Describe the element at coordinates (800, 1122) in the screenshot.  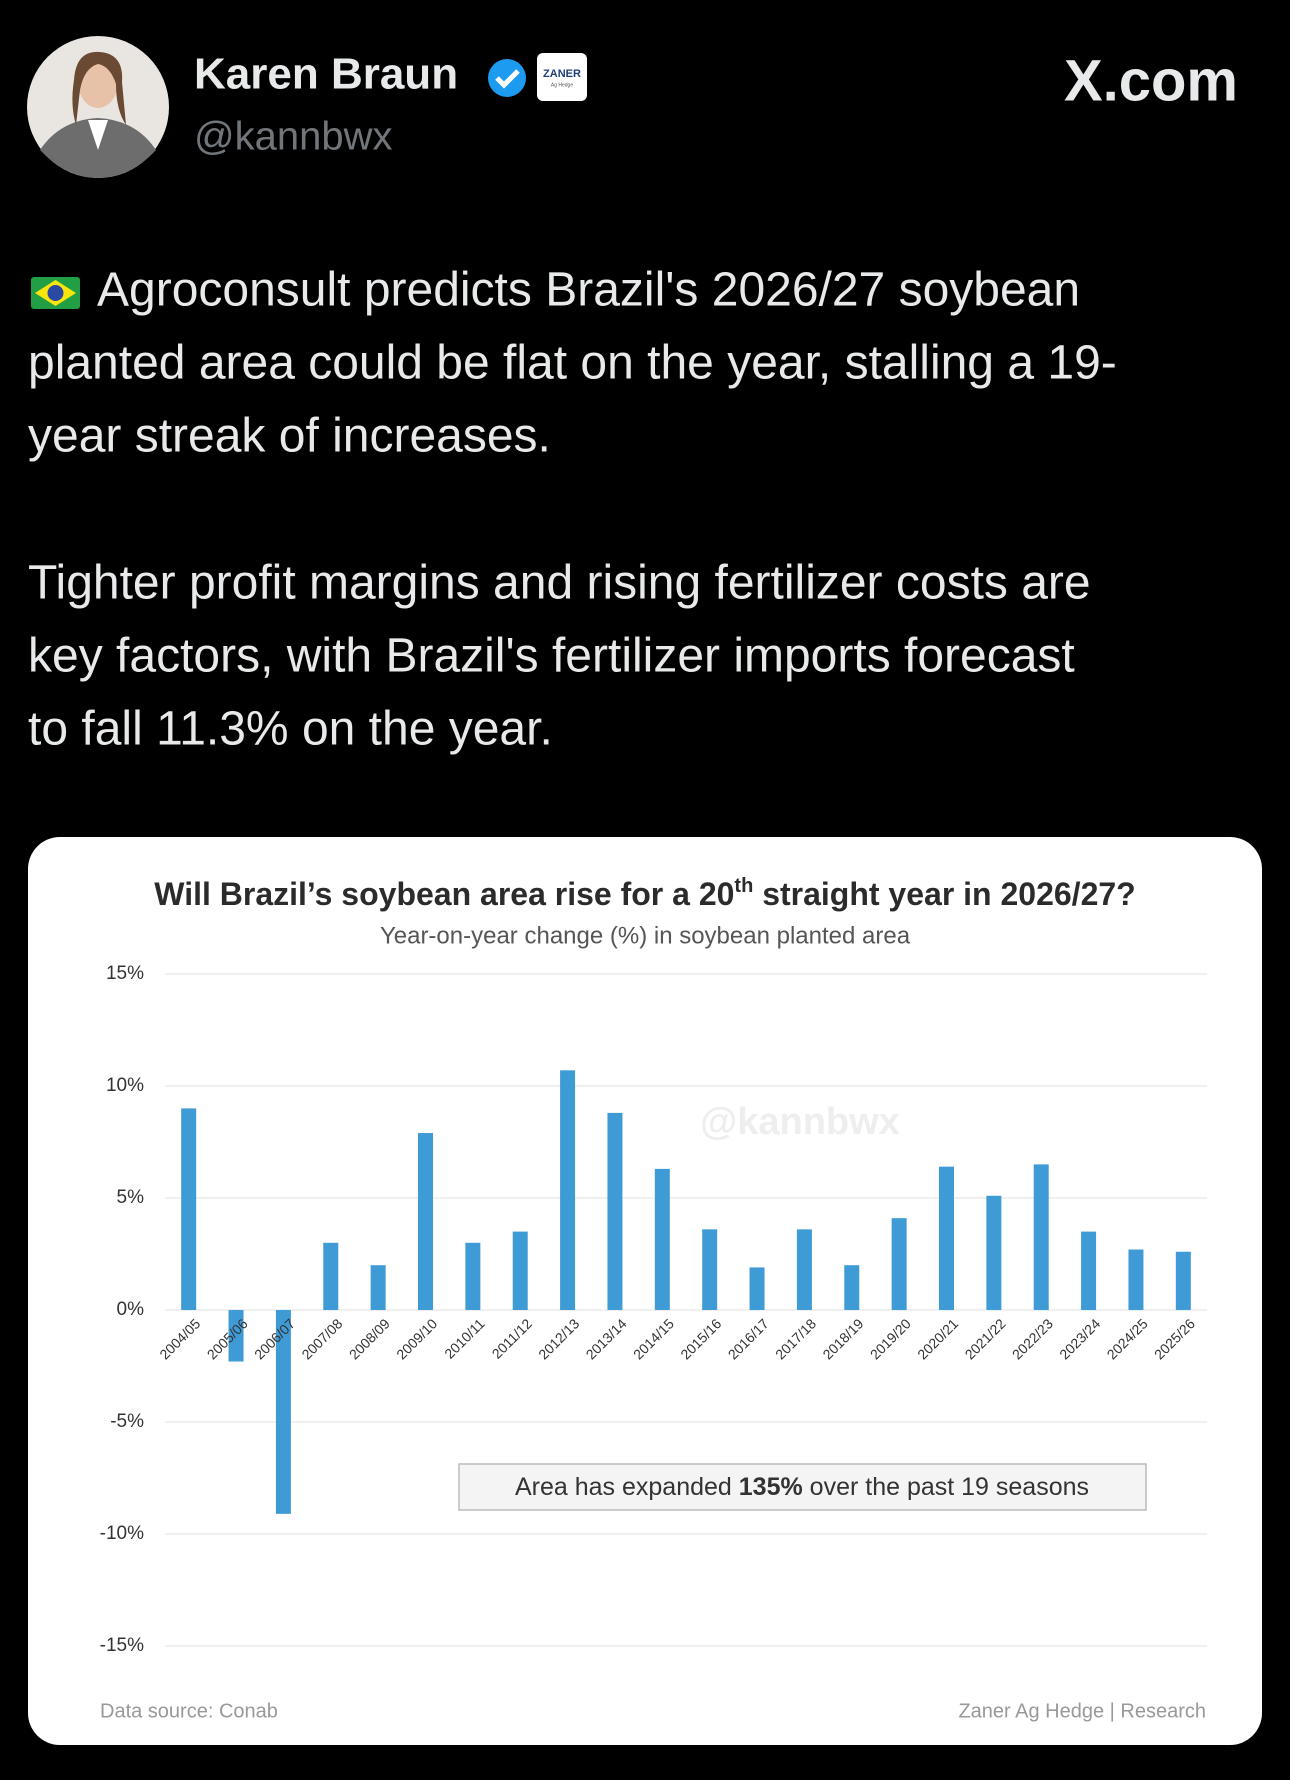
I see `watermark: @kannbwx` at that location.